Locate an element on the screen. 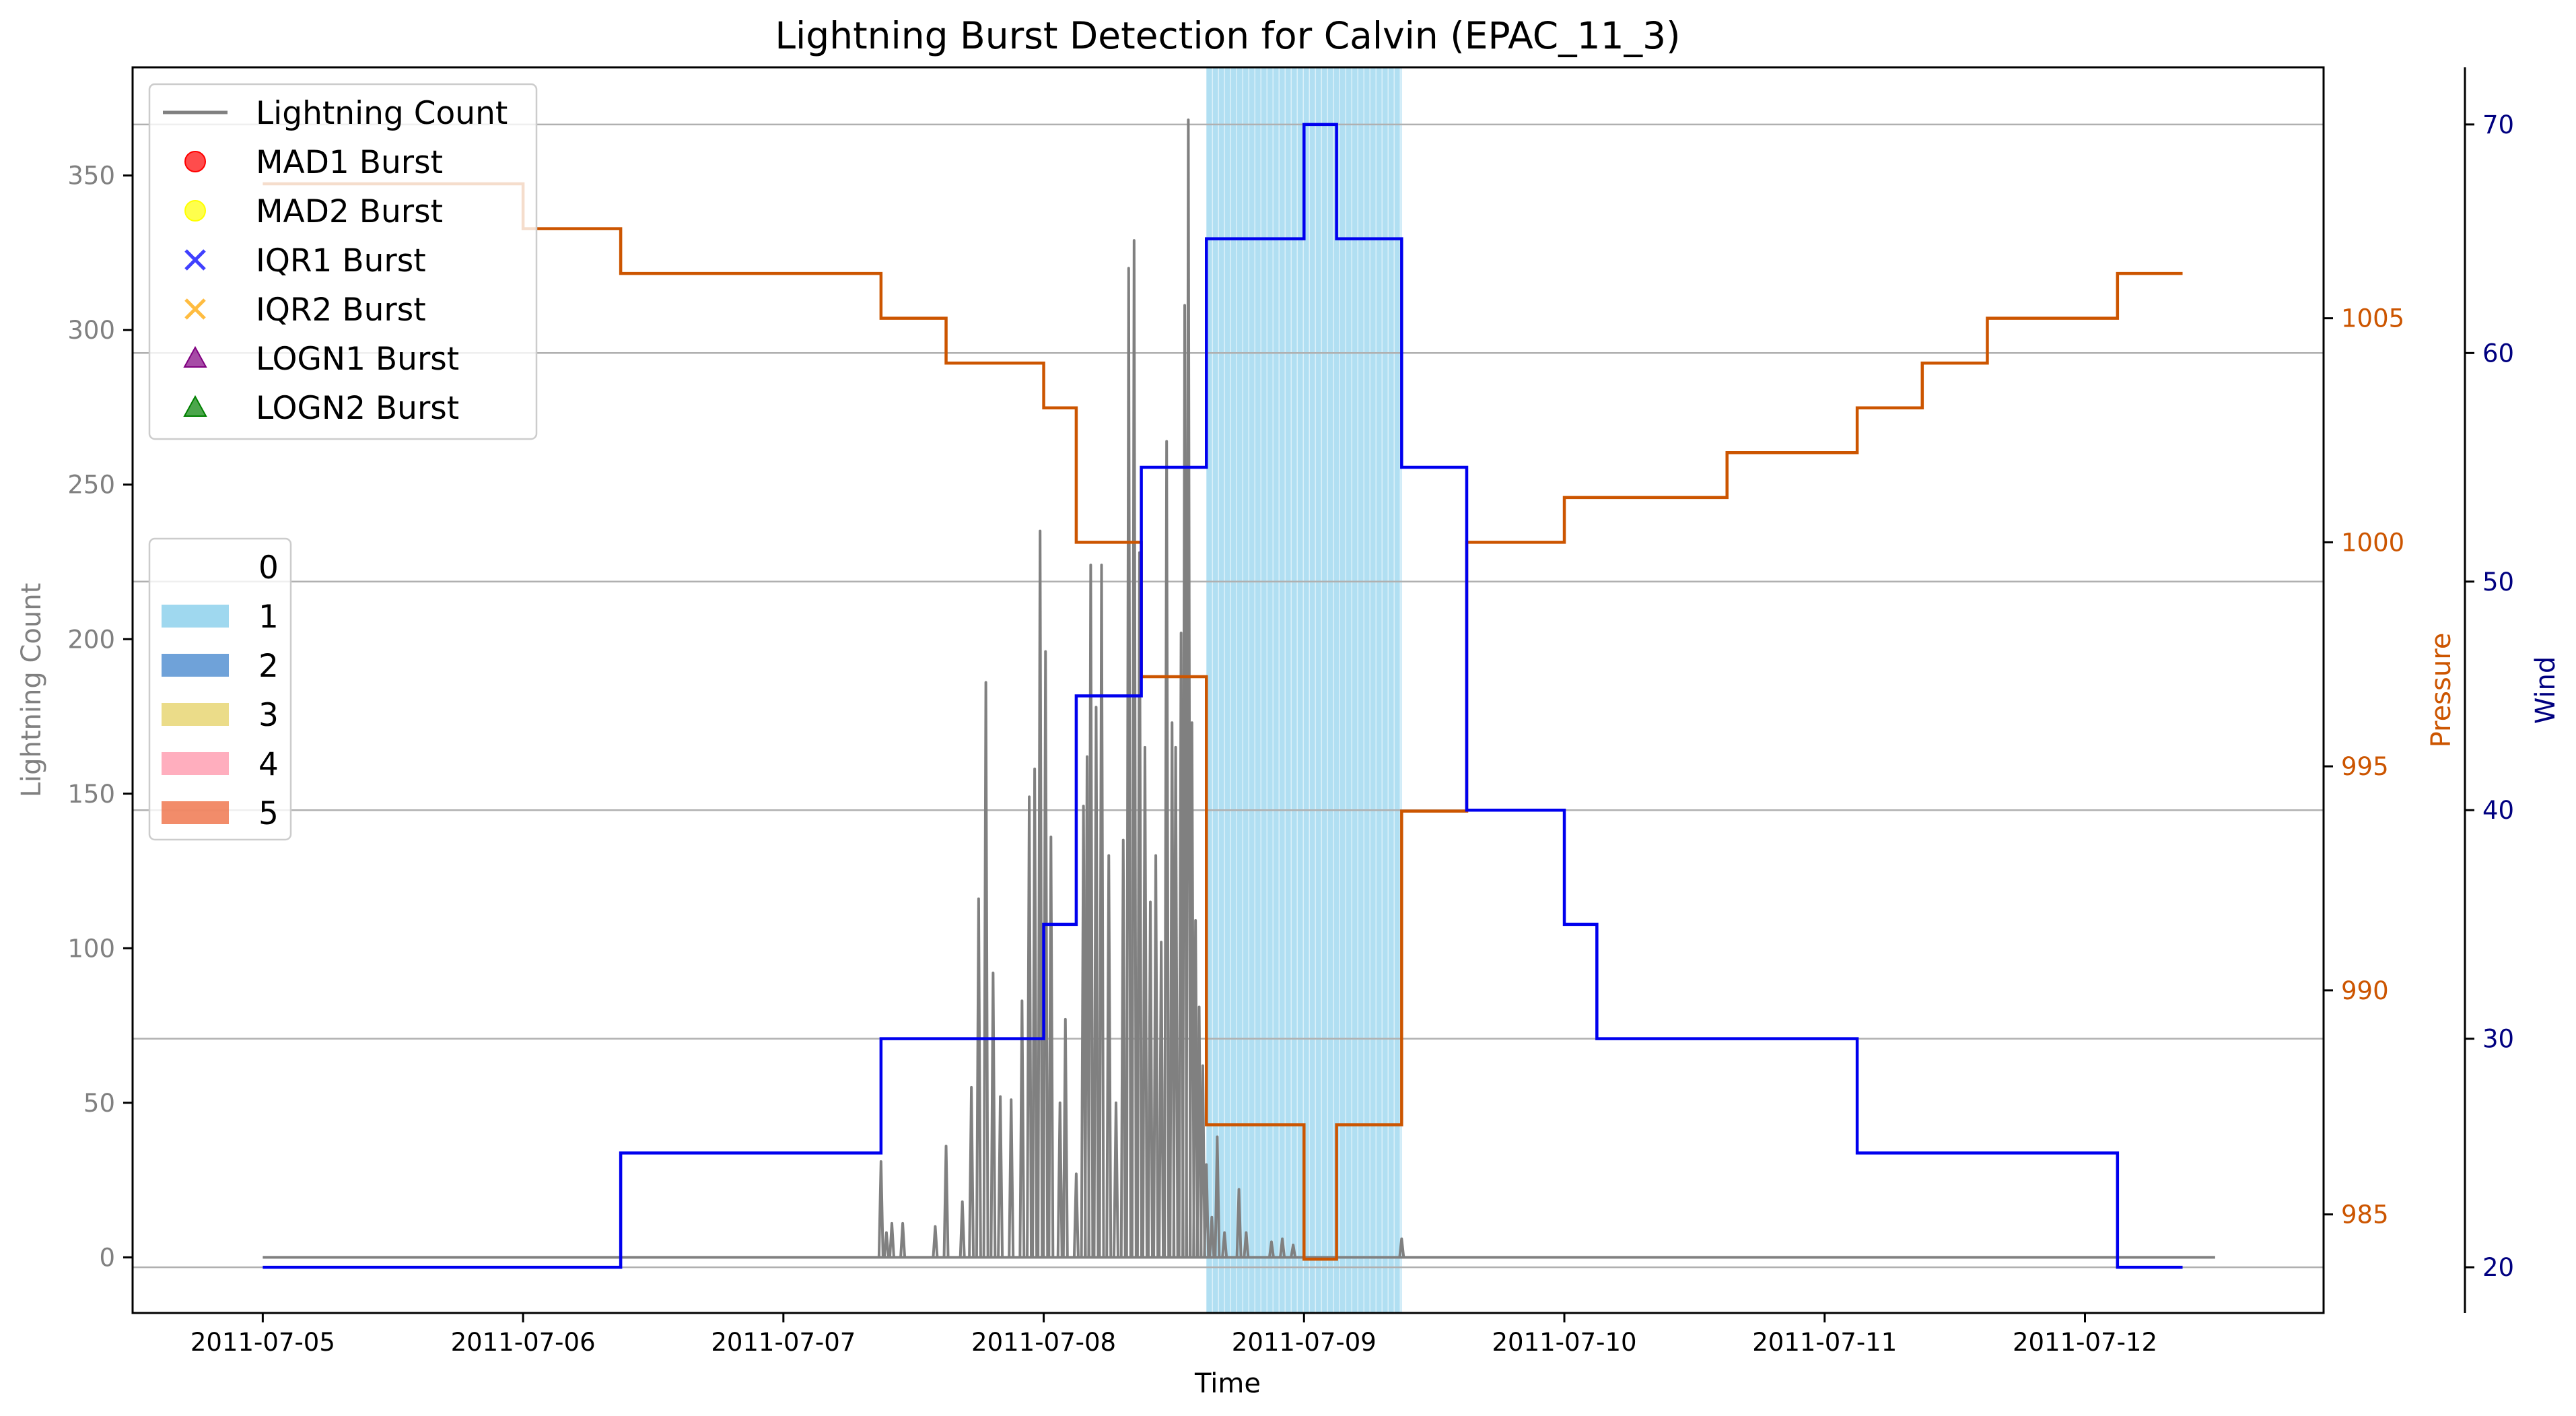 The height and width of the screenshot is (1416, 2576). pressure-tick-label: 990 is located at coordinates (2365, 990).